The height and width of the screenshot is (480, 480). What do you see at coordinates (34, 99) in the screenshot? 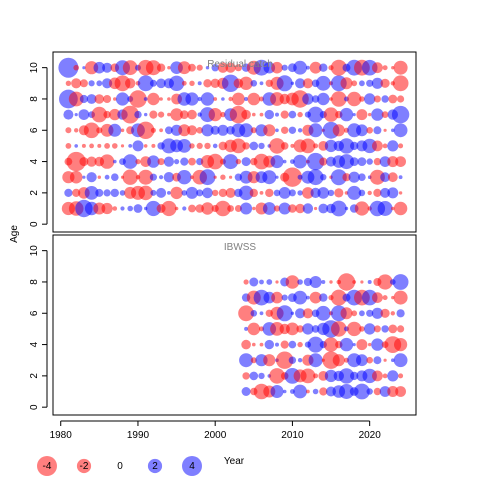
I see `y-tick-label: 8` at bounding box center [34, 99].